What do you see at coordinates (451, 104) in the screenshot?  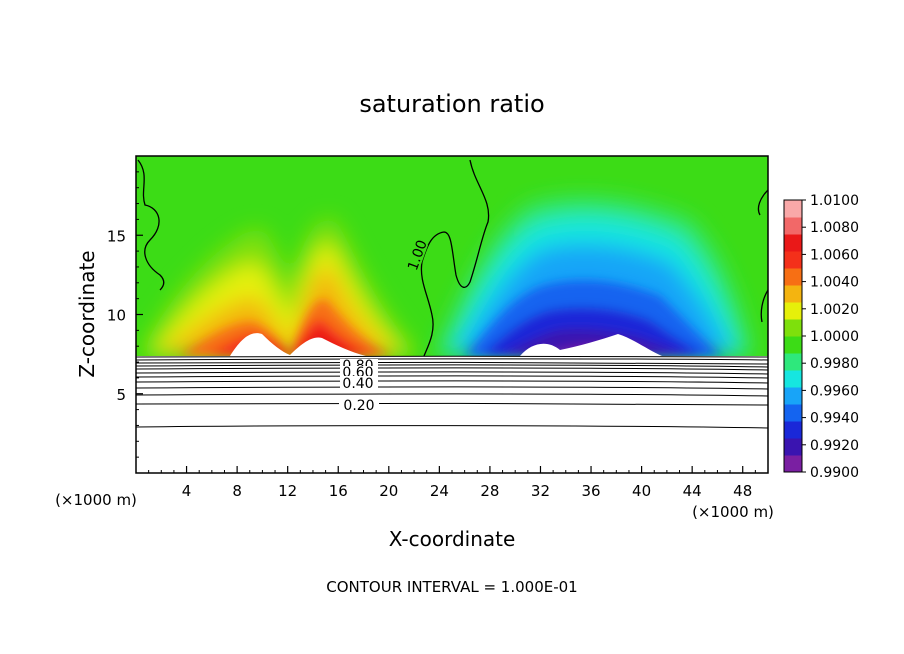 I see `chart-title: saturation ratio` at bounding box center [451, 104].